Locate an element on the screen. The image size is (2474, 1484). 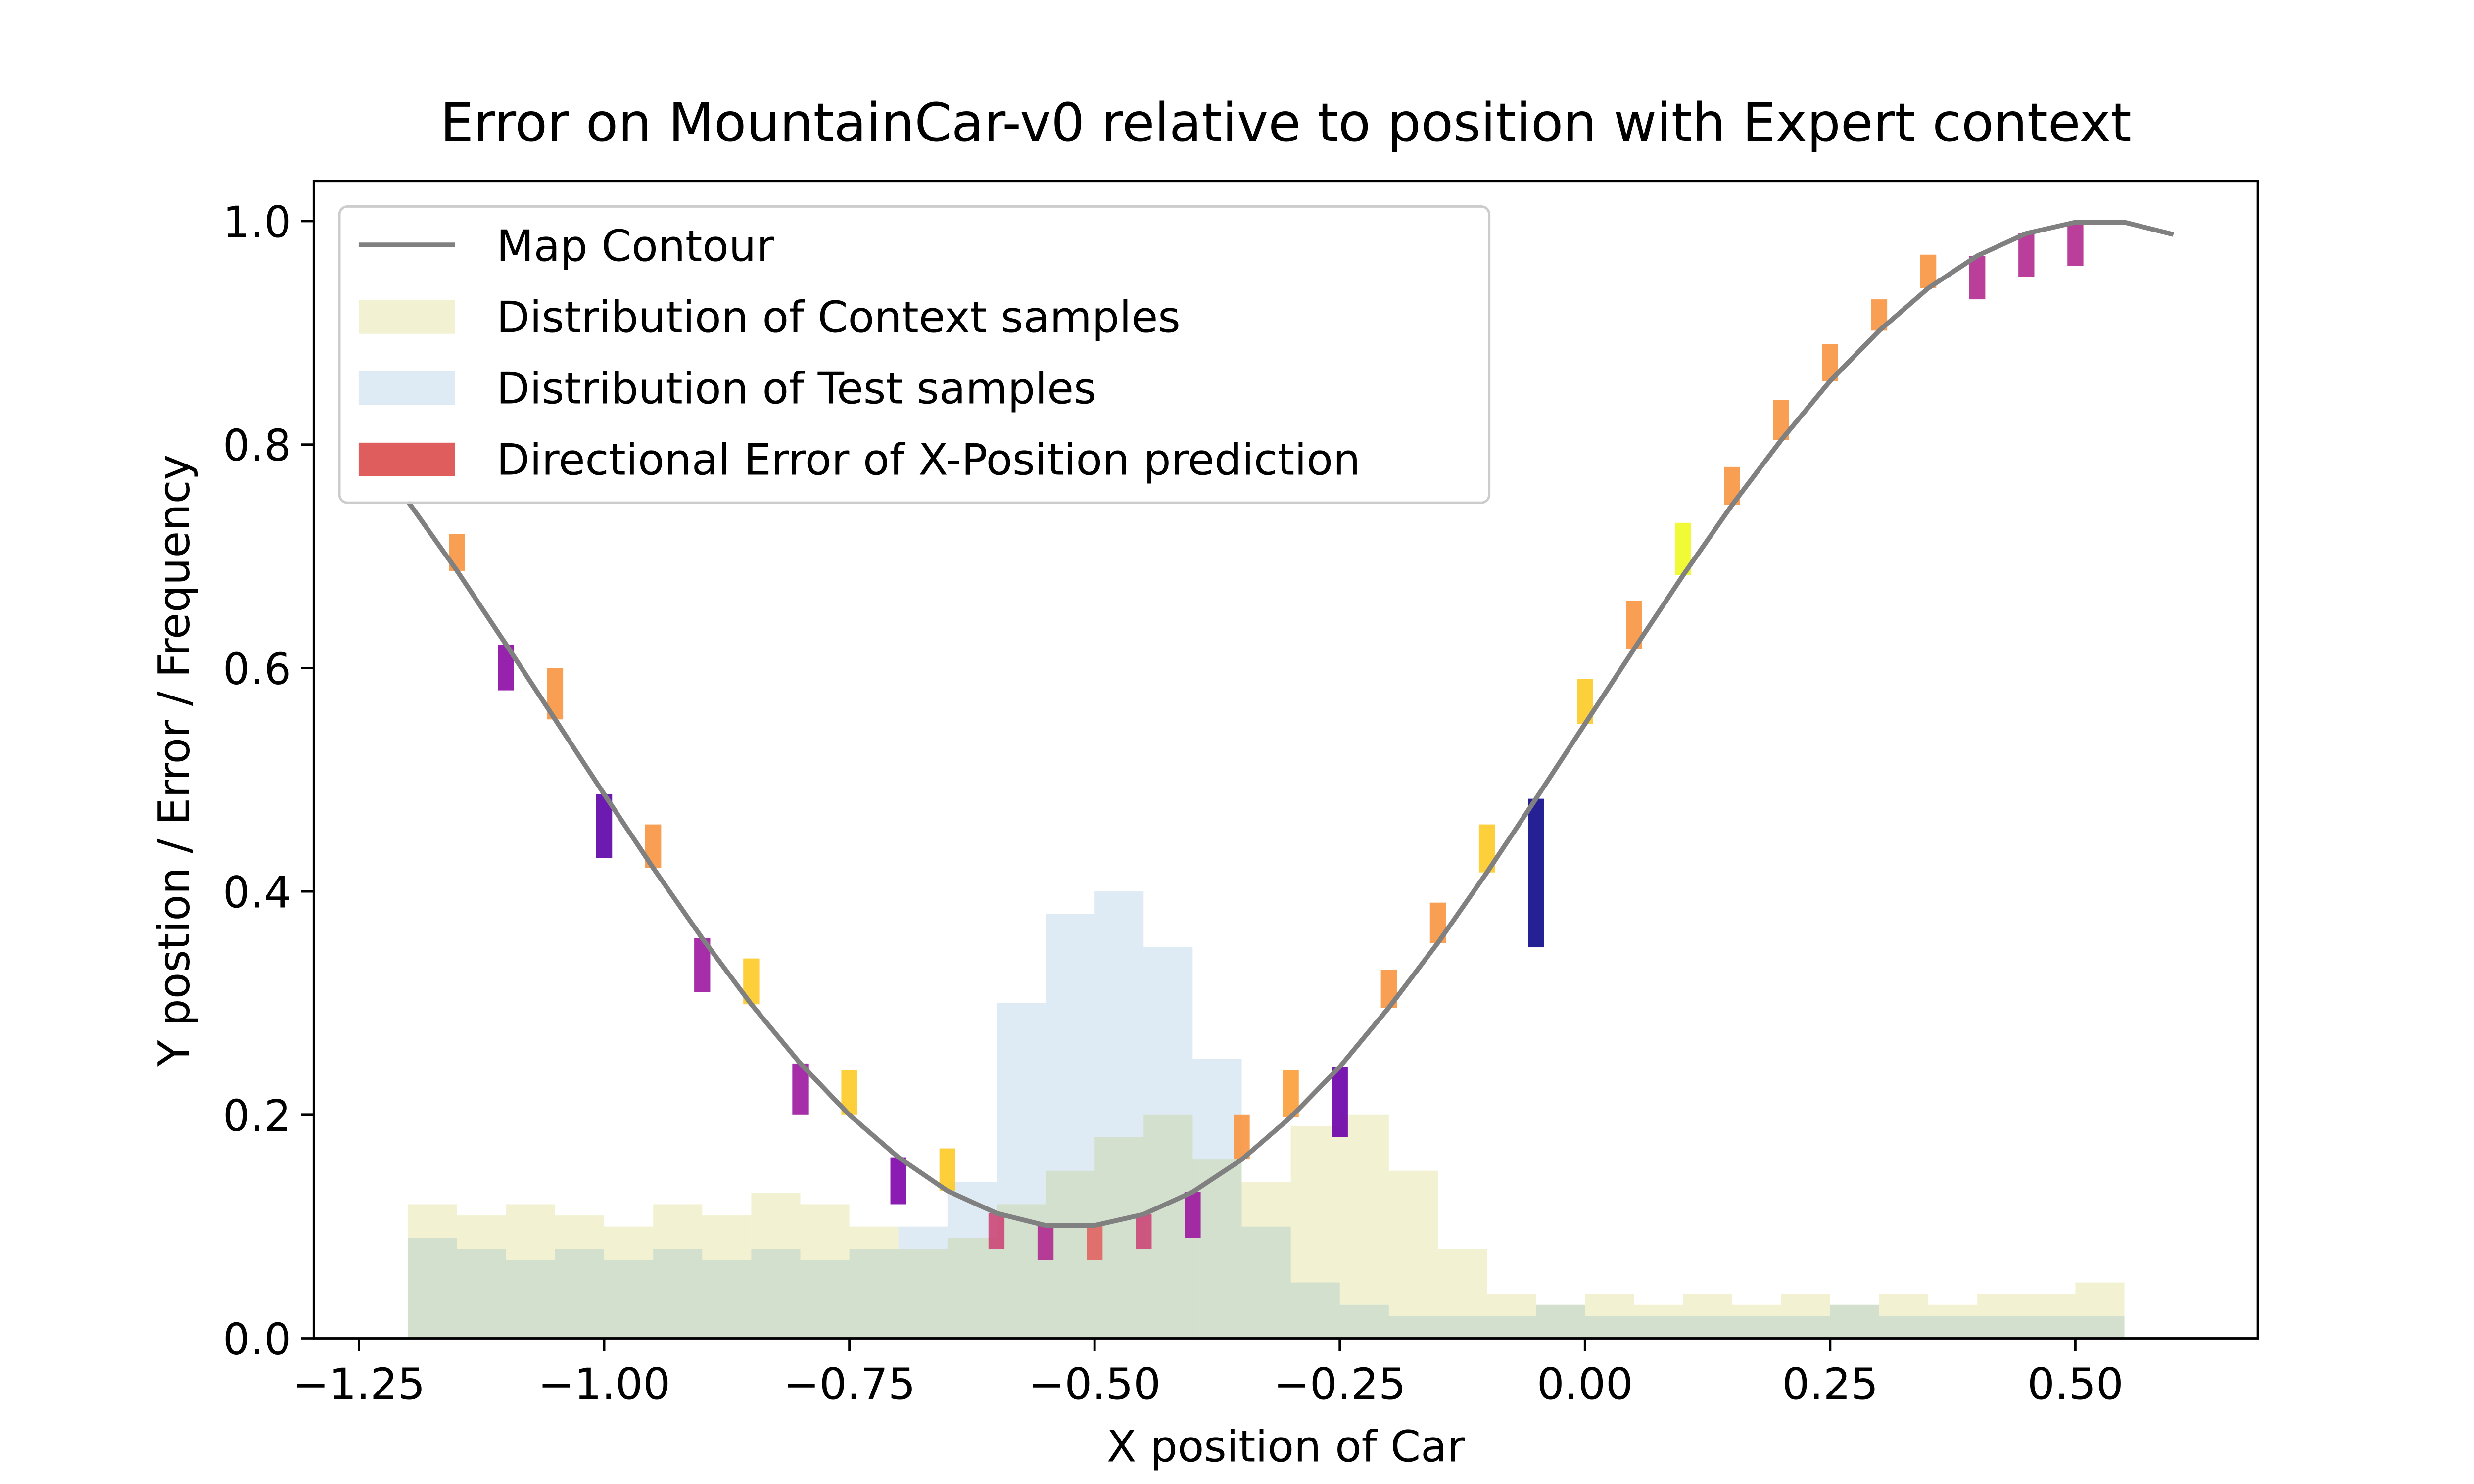
x-tick-label: −0.75 is located at coordinates (849, 1384).